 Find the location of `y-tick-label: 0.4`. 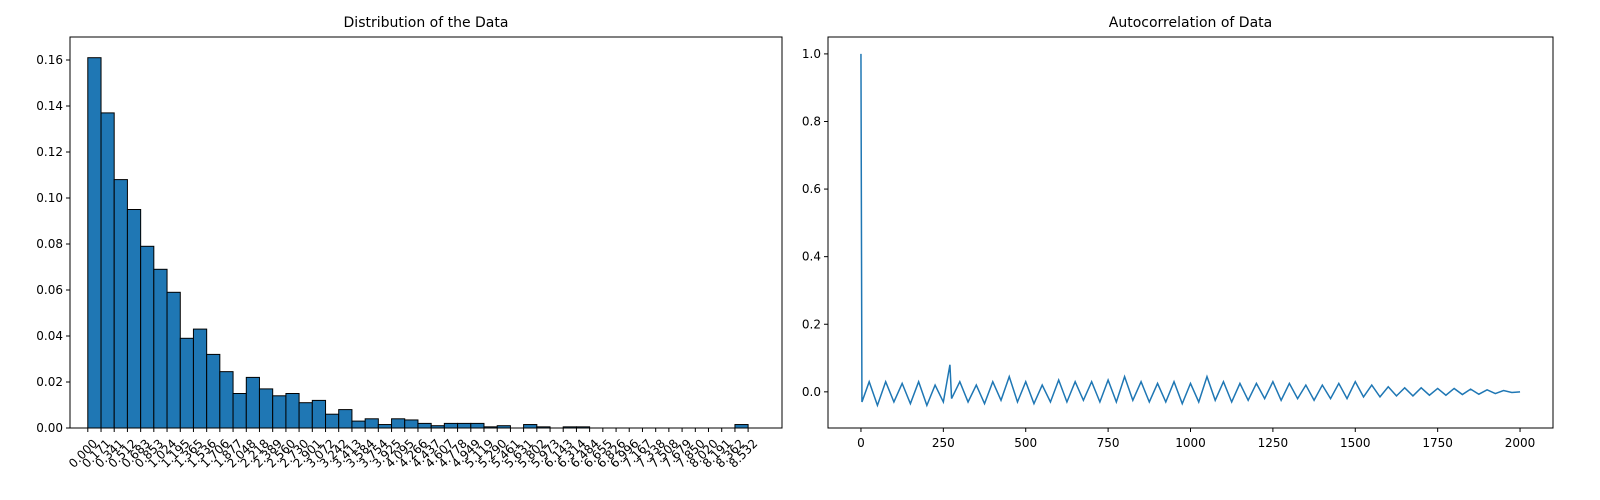

y-tick-label: 0.4 is located at coordinates (811, 257).